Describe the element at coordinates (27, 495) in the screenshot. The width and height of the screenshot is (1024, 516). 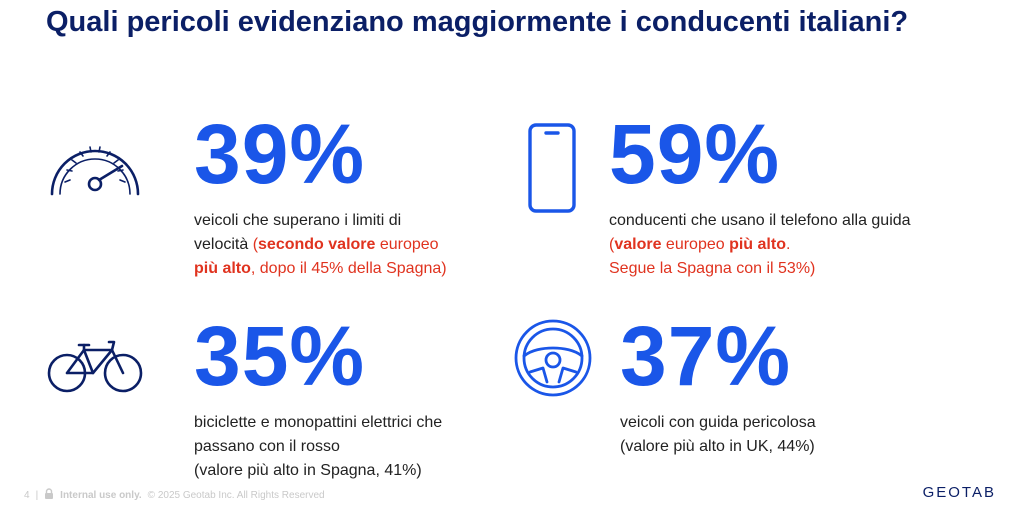
I see `page-number: 4` at that location.